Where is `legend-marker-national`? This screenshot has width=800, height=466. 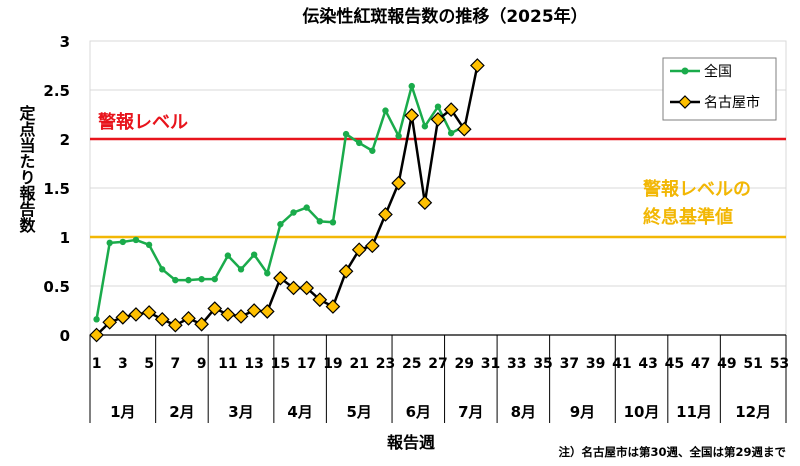
legend-marker-national is located at coordinates (685, 71).